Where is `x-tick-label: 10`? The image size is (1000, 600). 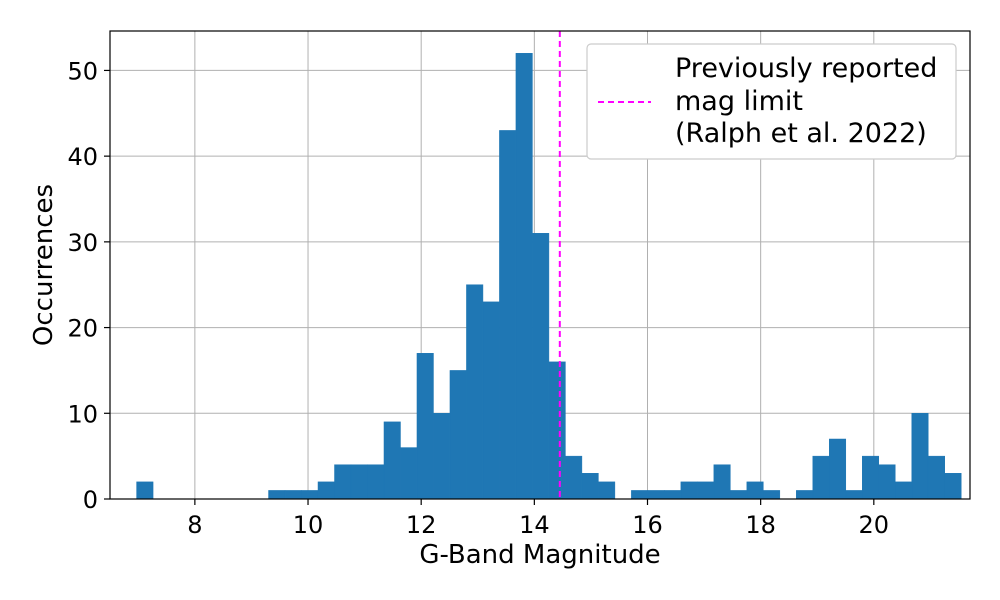
x-tick-label: 10 is located at coordinates (308, 525).